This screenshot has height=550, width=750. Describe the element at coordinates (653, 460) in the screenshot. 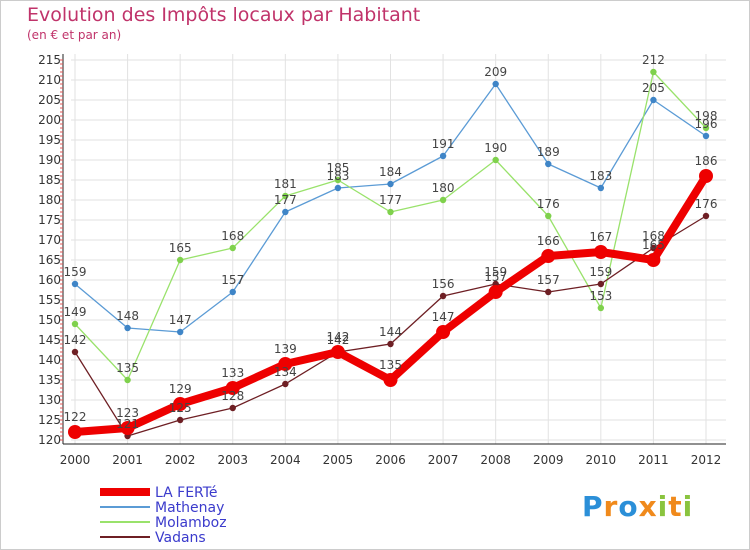

I see `x-tick-2011: 2011` at that location.